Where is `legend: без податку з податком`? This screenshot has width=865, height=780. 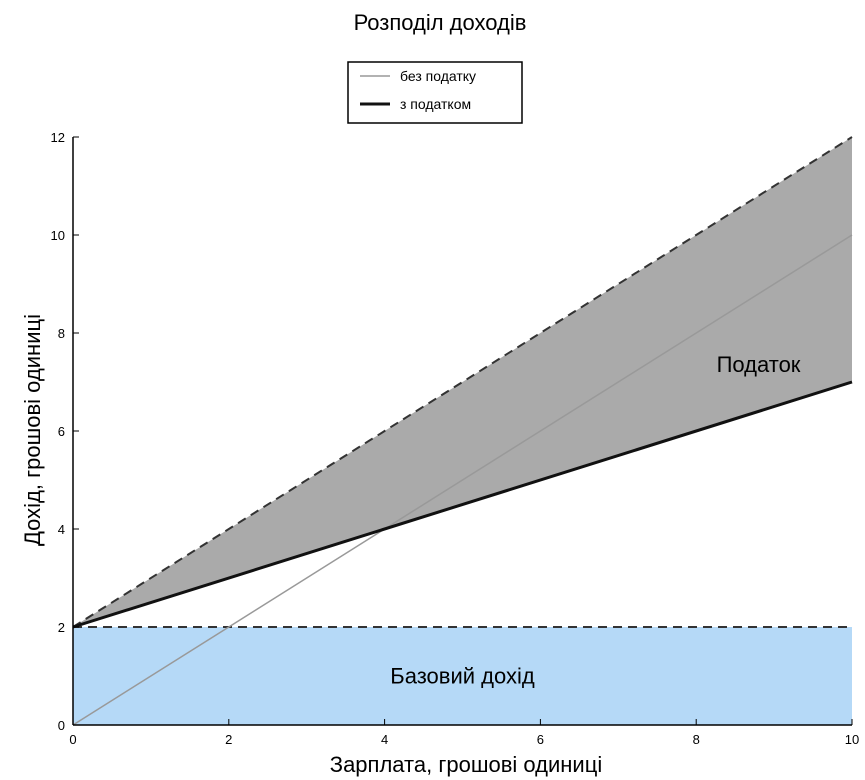
legend: без податку з податком is located at coordinates (435, 92).